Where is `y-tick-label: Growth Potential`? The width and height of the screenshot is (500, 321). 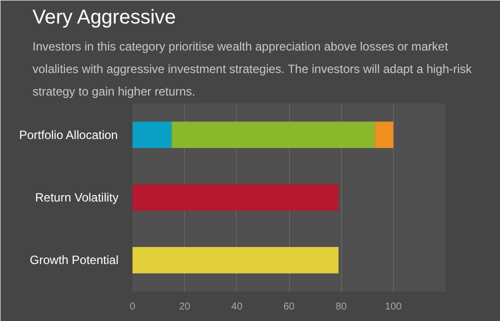 y-tick-label: Growth Potential is located at coordinates (74, 260).